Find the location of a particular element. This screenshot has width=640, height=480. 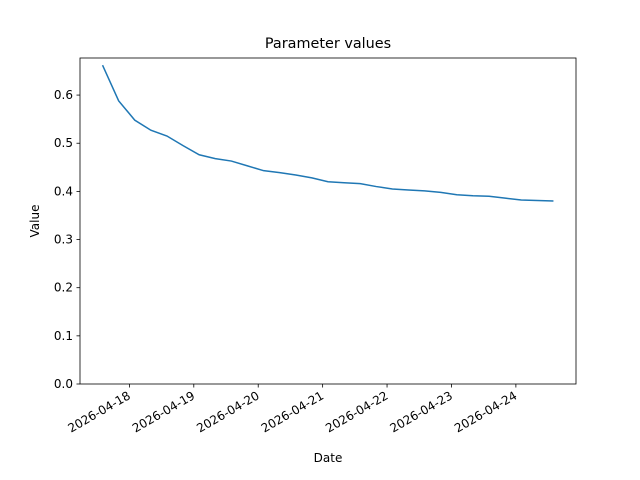

x-tick-label: 2026-04-21 is located at coordinates (292, 411).